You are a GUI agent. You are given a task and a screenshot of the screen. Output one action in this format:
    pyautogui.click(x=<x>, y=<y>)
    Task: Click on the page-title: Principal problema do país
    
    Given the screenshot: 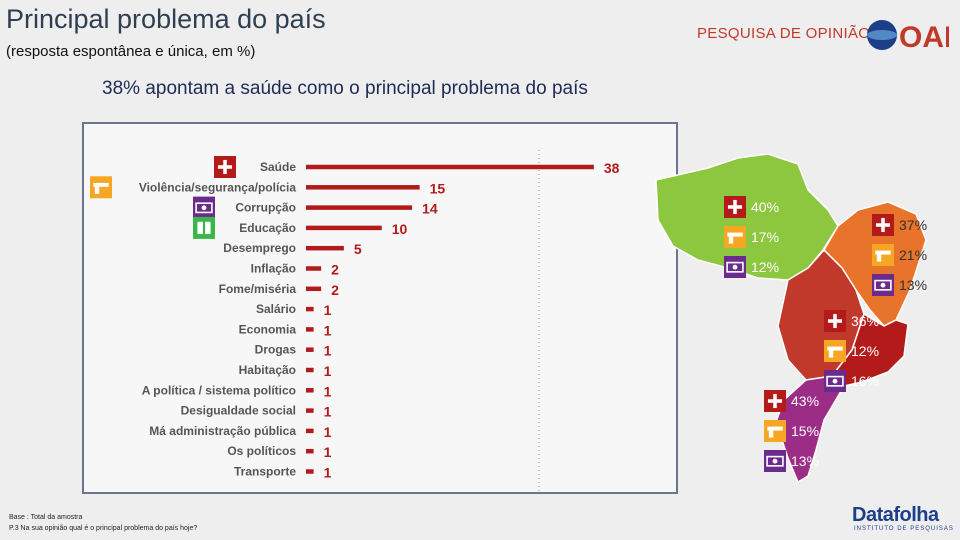 What is the action you would take?
    pyautogui.click(x=166, y=19)
    